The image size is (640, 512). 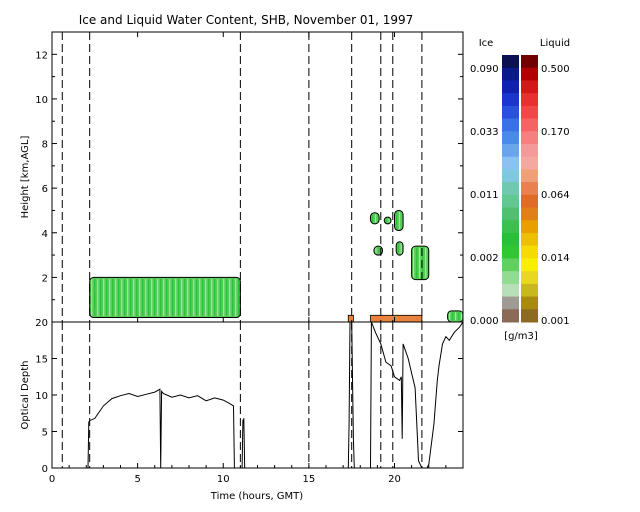 What do you see at coordinates (45, 469) in the screenshot?
I see `optical-depth-tick-label: 0` at bounding box center [45, 469].